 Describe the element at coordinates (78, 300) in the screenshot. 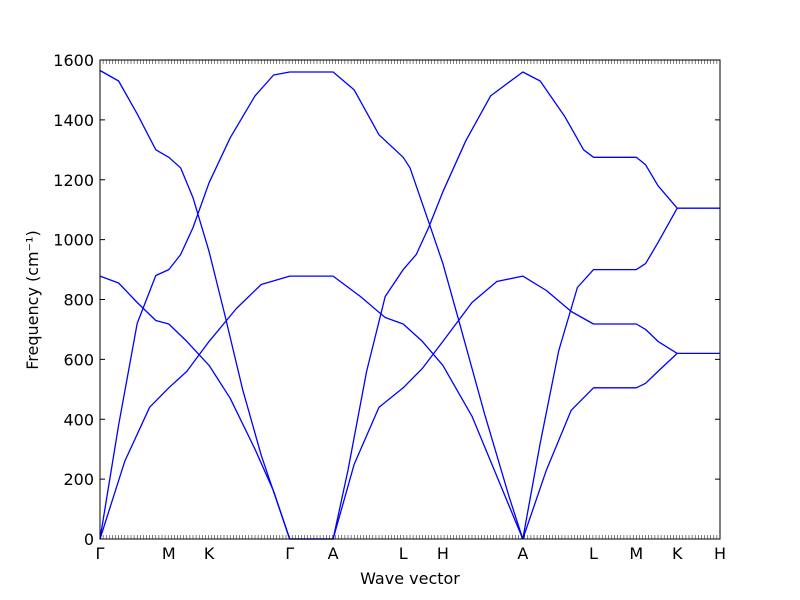

I see `y-tick-label: 800` at that location.